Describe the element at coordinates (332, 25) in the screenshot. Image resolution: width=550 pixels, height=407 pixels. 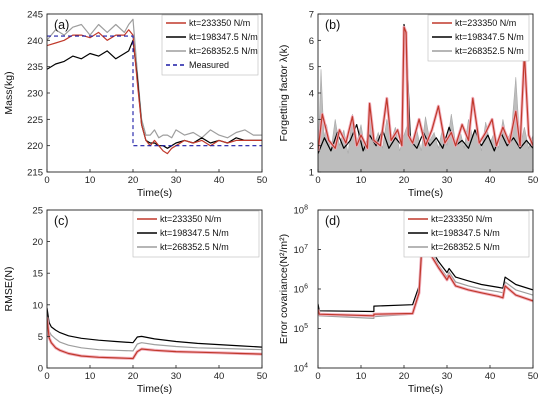
I see `panel-label: (b)` at that location.